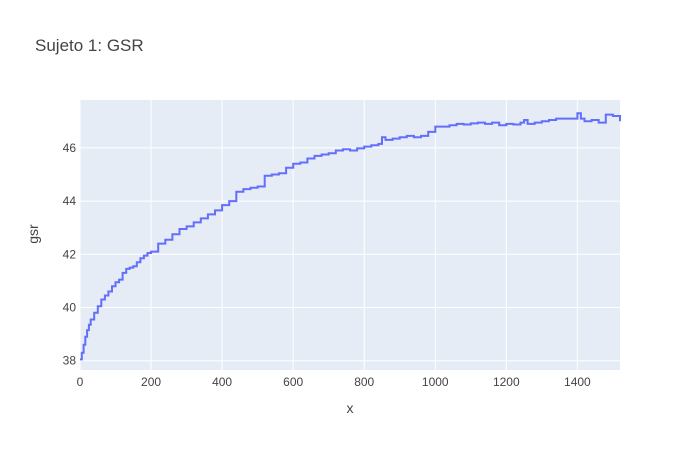 The height and width of the screenshot is (450, 700). I want to click on x-tick-label: 400, so click(222, 382).